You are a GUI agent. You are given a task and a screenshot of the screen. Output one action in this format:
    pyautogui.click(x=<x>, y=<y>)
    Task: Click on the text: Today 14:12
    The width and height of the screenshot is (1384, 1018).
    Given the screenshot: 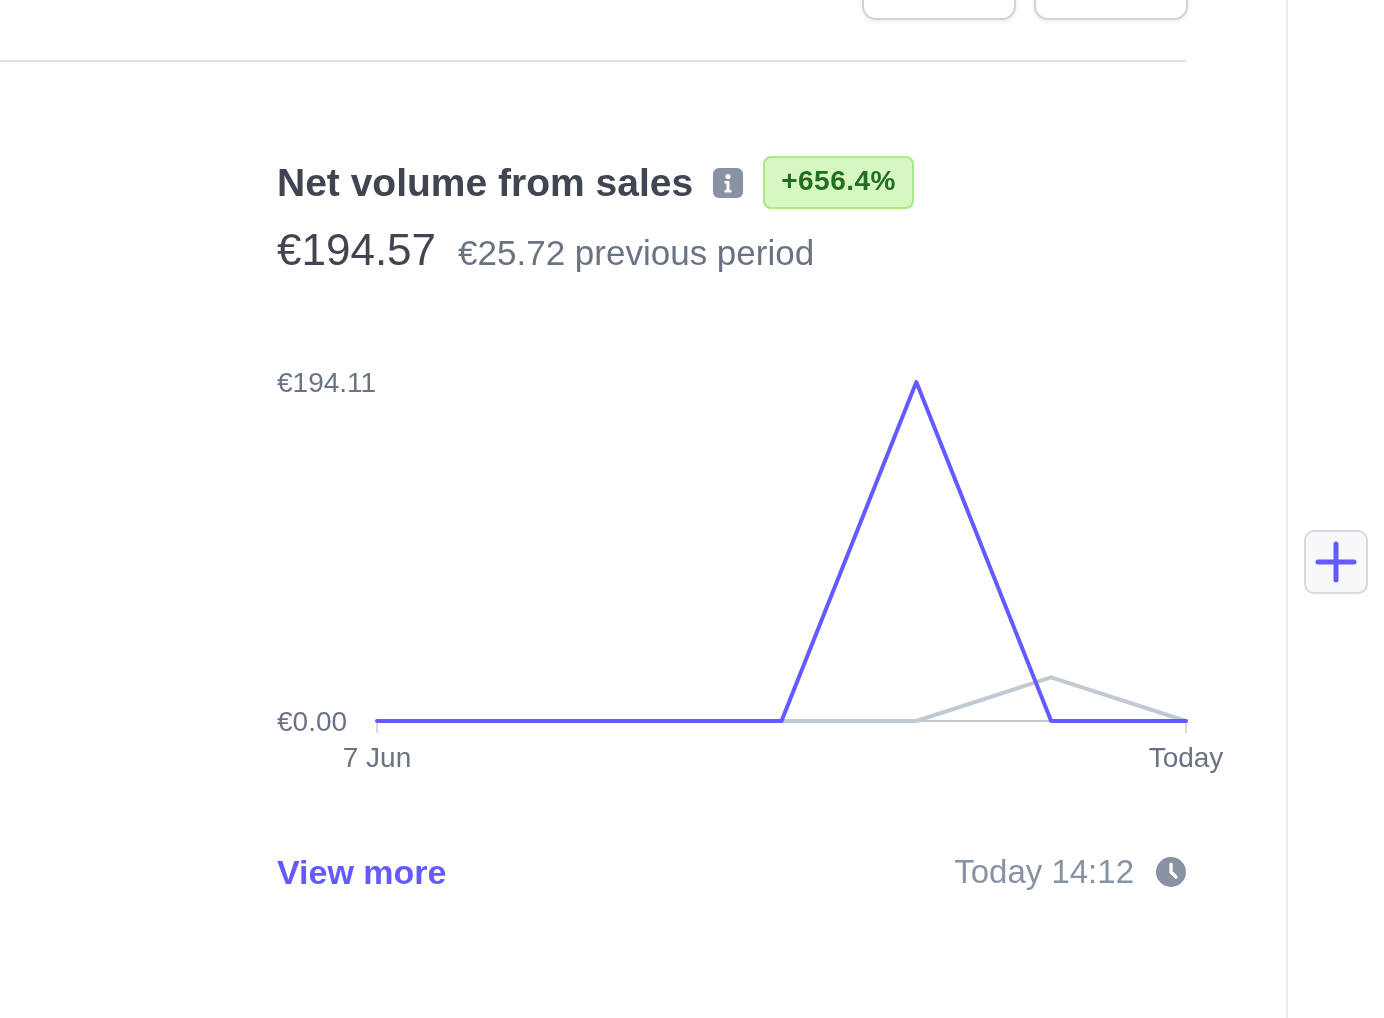 What is the action you would take?
    pyautogui.click(x=1044, y=872)
    